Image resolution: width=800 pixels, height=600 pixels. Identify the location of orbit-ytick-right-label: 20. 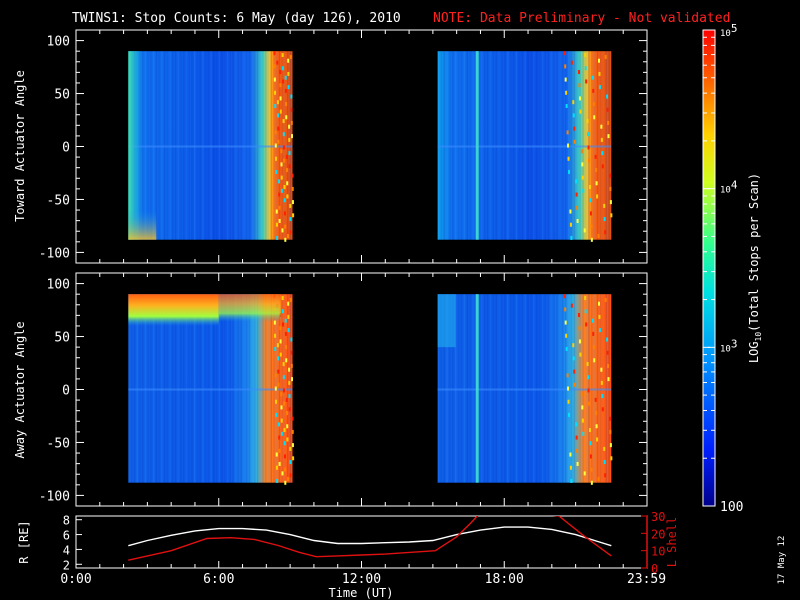
(658, 534).